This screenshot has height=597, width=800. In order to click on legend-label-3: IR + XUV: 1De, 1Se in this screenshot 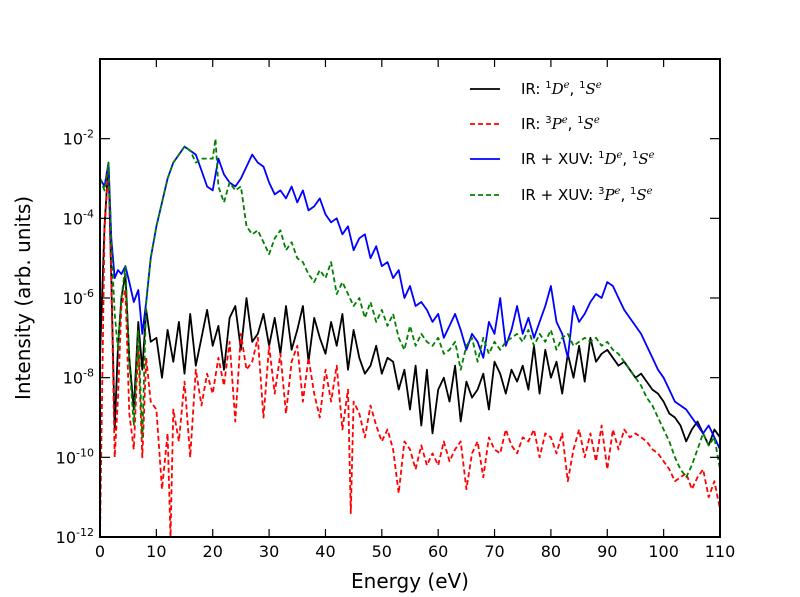, I will do `click(588, 159)`.